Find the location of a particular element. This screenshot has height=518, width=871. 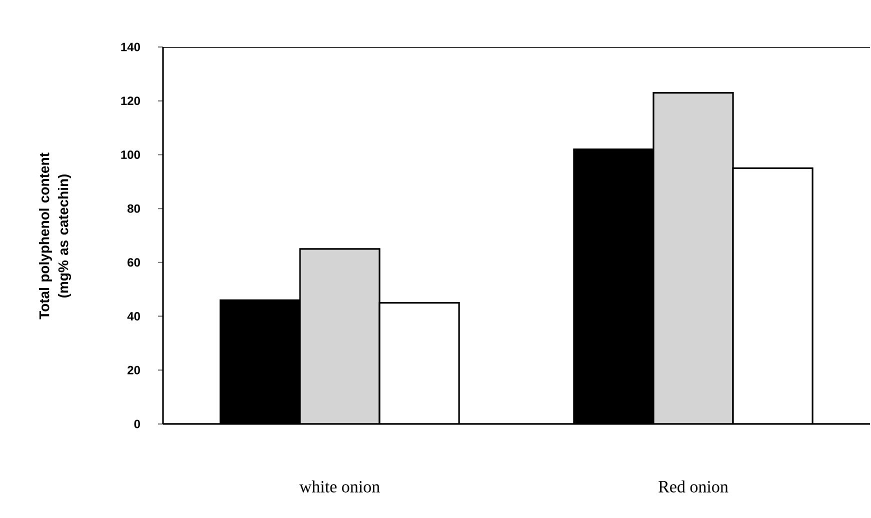

y-tick-label: 80 is located at coordinates (134, 208).